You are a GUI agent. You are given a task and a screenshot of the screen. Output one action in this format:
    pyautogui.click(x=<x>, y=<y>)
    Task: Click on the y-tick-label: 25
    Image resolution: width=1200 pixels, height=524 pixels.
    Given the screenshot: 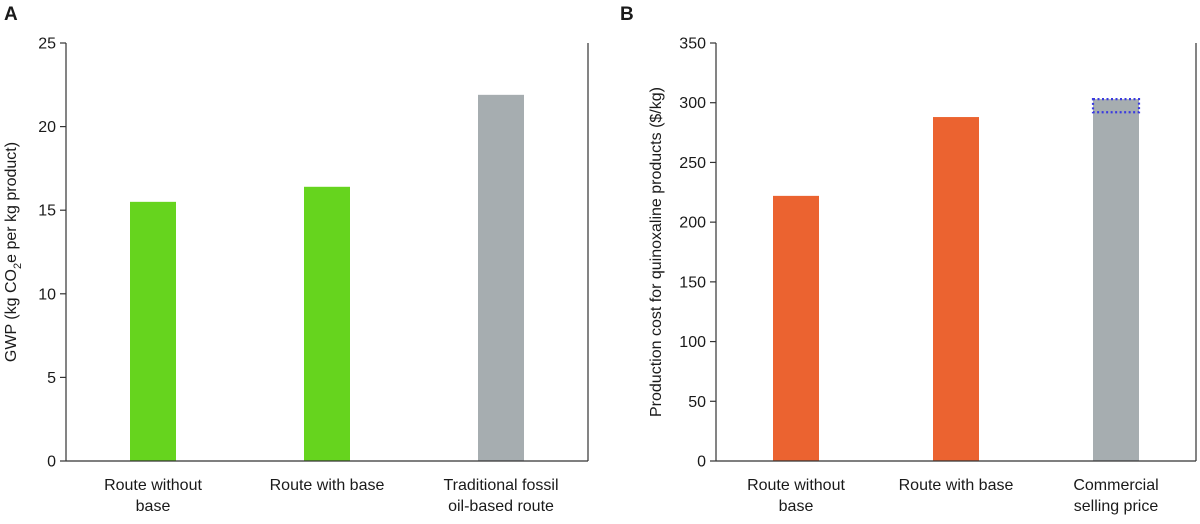 What is the action you would take?
    pyautogui.click(x=47, y=44)
    